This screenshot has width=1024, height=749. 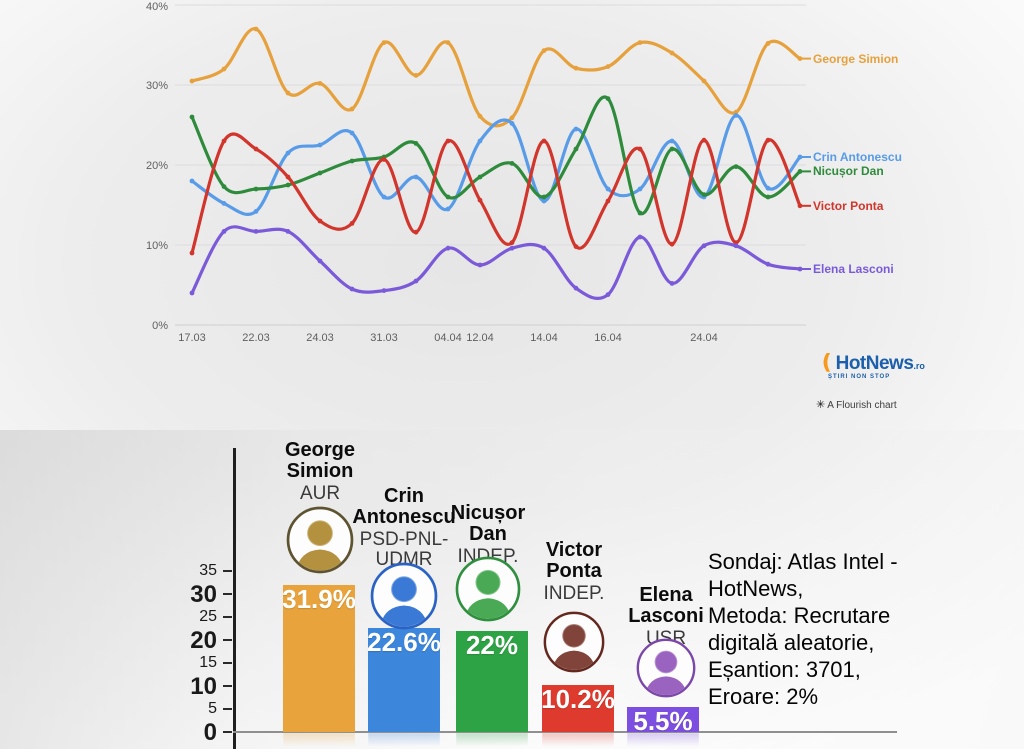 What do you see at coordinates (320, 472) in the screenshot?
I see `candidate-name-george-simion: George Simion AUR` at bounding box center [320, 472].